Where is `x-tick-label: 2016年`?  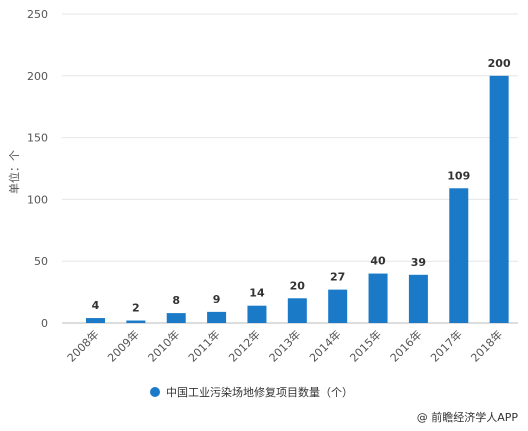
x-tick-label: 2016年 is located at coordinates (405, 345).